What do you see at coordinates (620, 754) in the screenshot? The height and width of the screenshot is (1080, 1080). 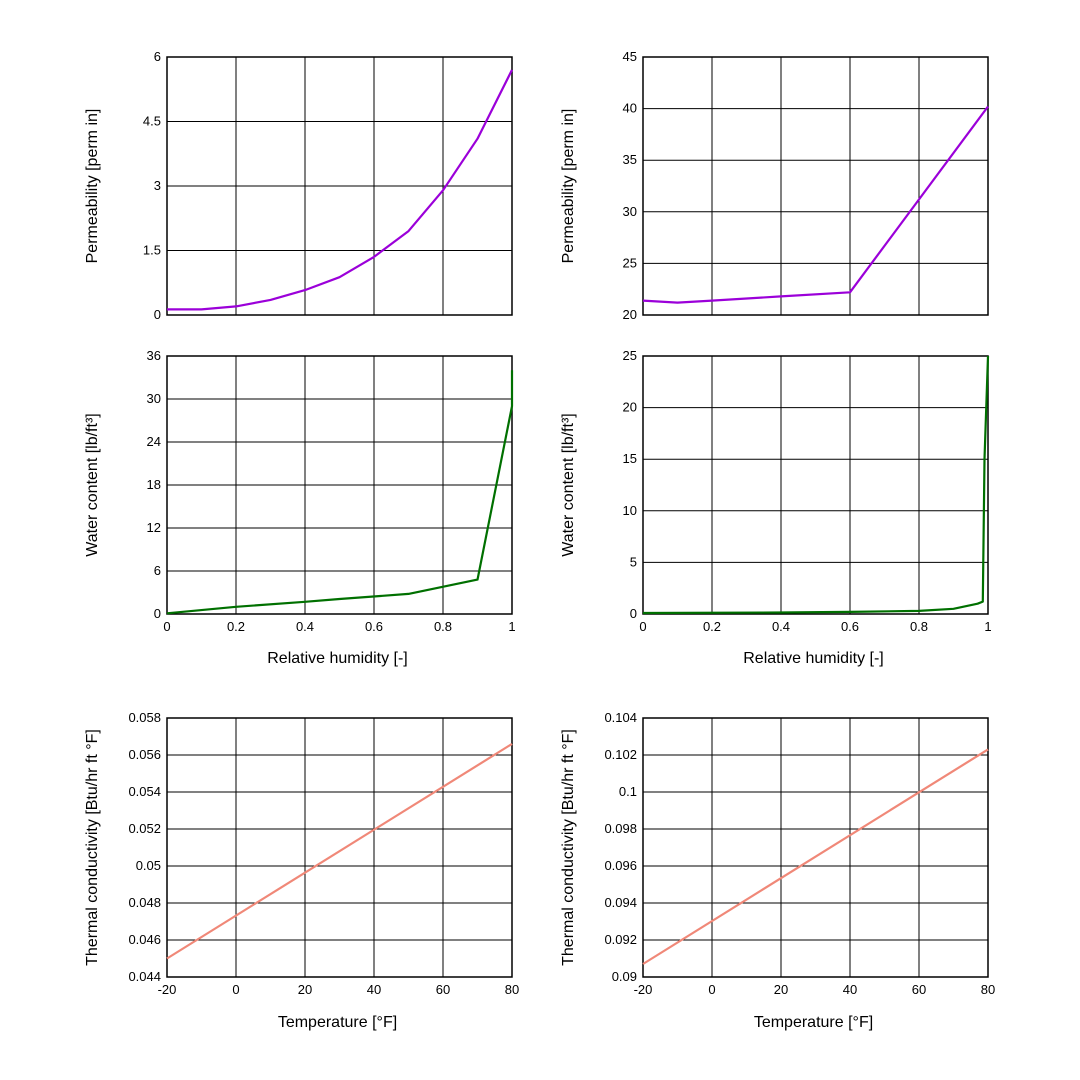 I see `y-tick-label: 0.102` at bounding box center [620, 754].